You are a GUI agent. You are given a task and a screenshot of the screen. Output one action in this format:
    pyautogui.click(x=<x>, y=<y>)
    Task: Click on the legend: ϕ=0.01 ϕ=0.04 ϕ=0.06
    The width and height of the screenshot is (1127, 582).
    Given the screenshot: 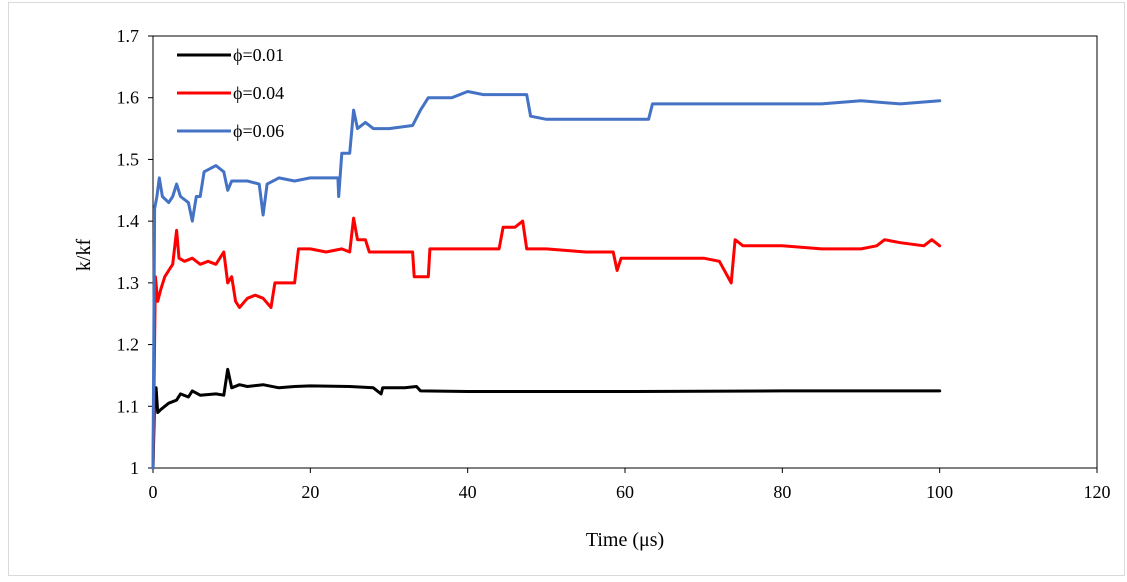 What is the action you would take?
    pyautogui.click(x=230, y=93)
    